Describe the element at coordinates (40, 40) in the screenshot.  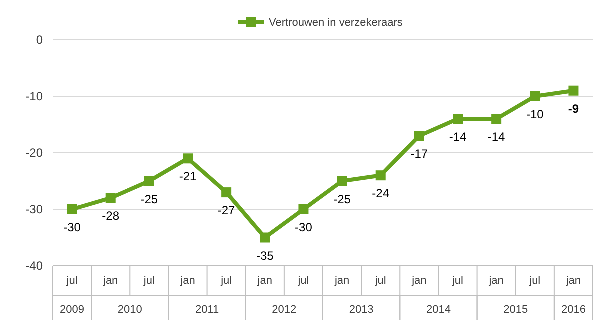
I see `y-tick-label: 0` at that location.